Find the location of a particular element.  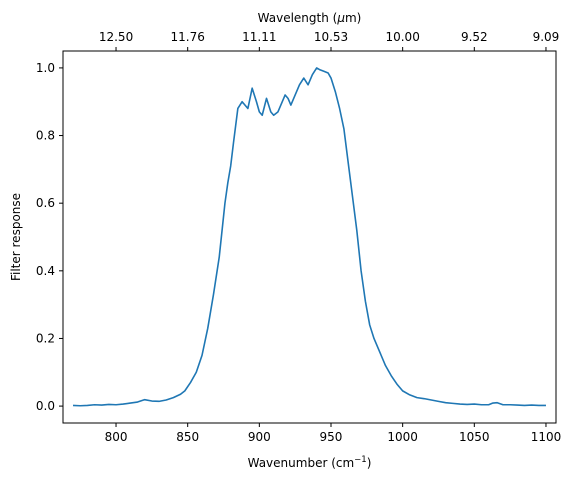

y-tick-label: 0.4 is located at coordinates (45, 271).